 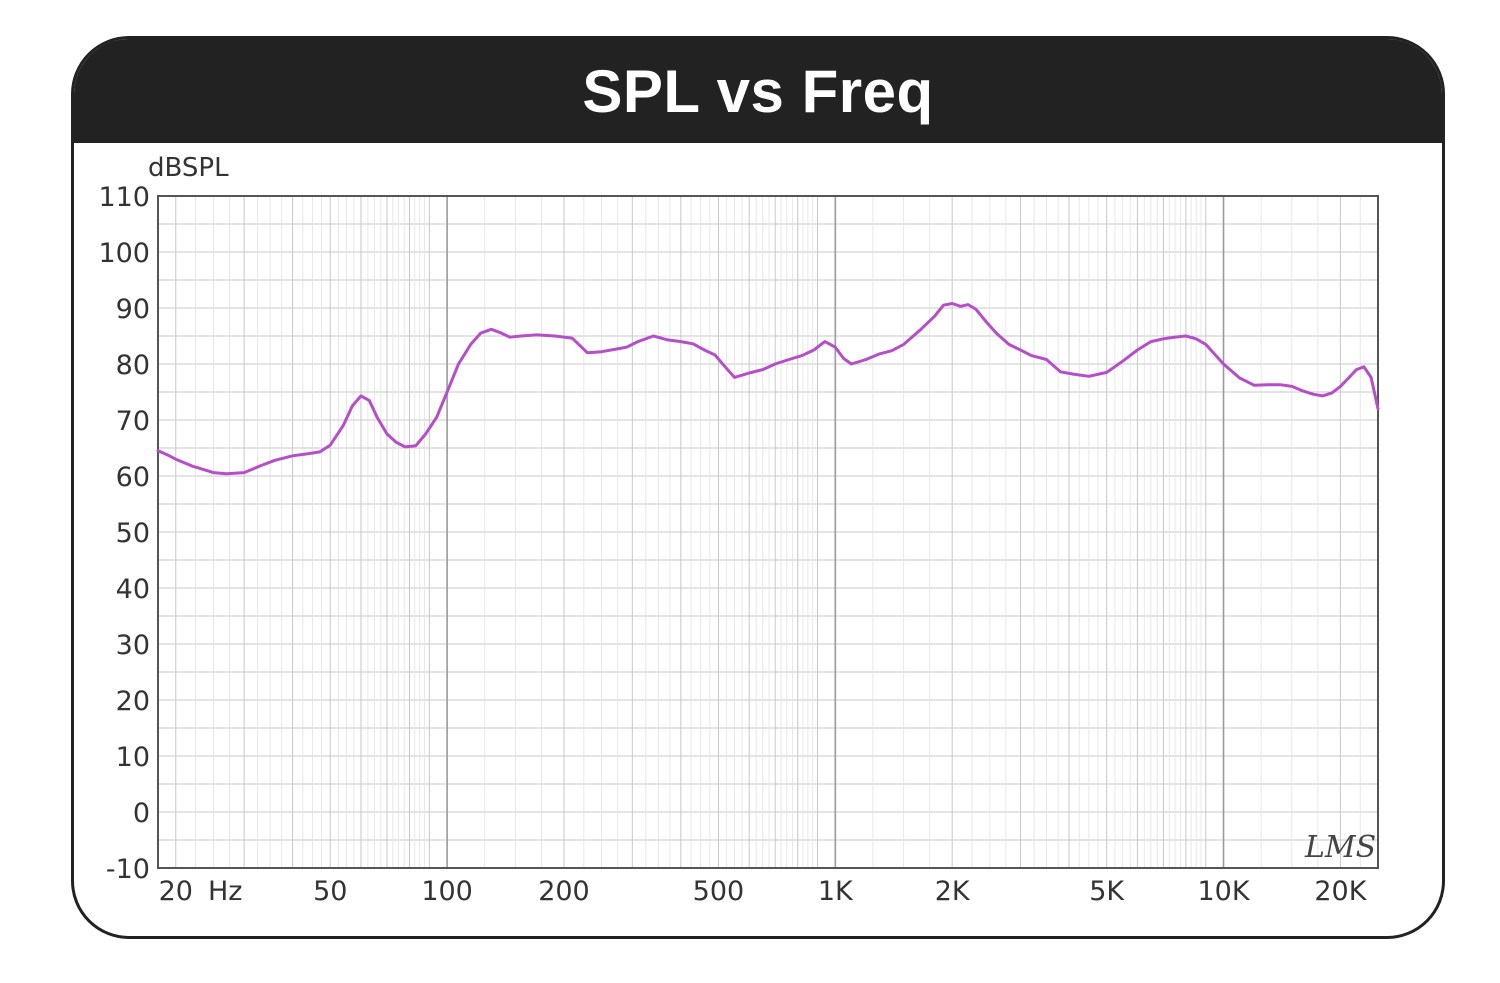 I want to click on x-tick-label: 10K, so click(x=1223, y=891).